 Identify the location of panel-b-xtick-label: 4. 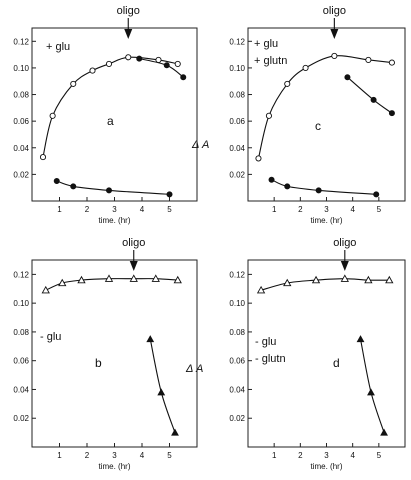
(142, 455).